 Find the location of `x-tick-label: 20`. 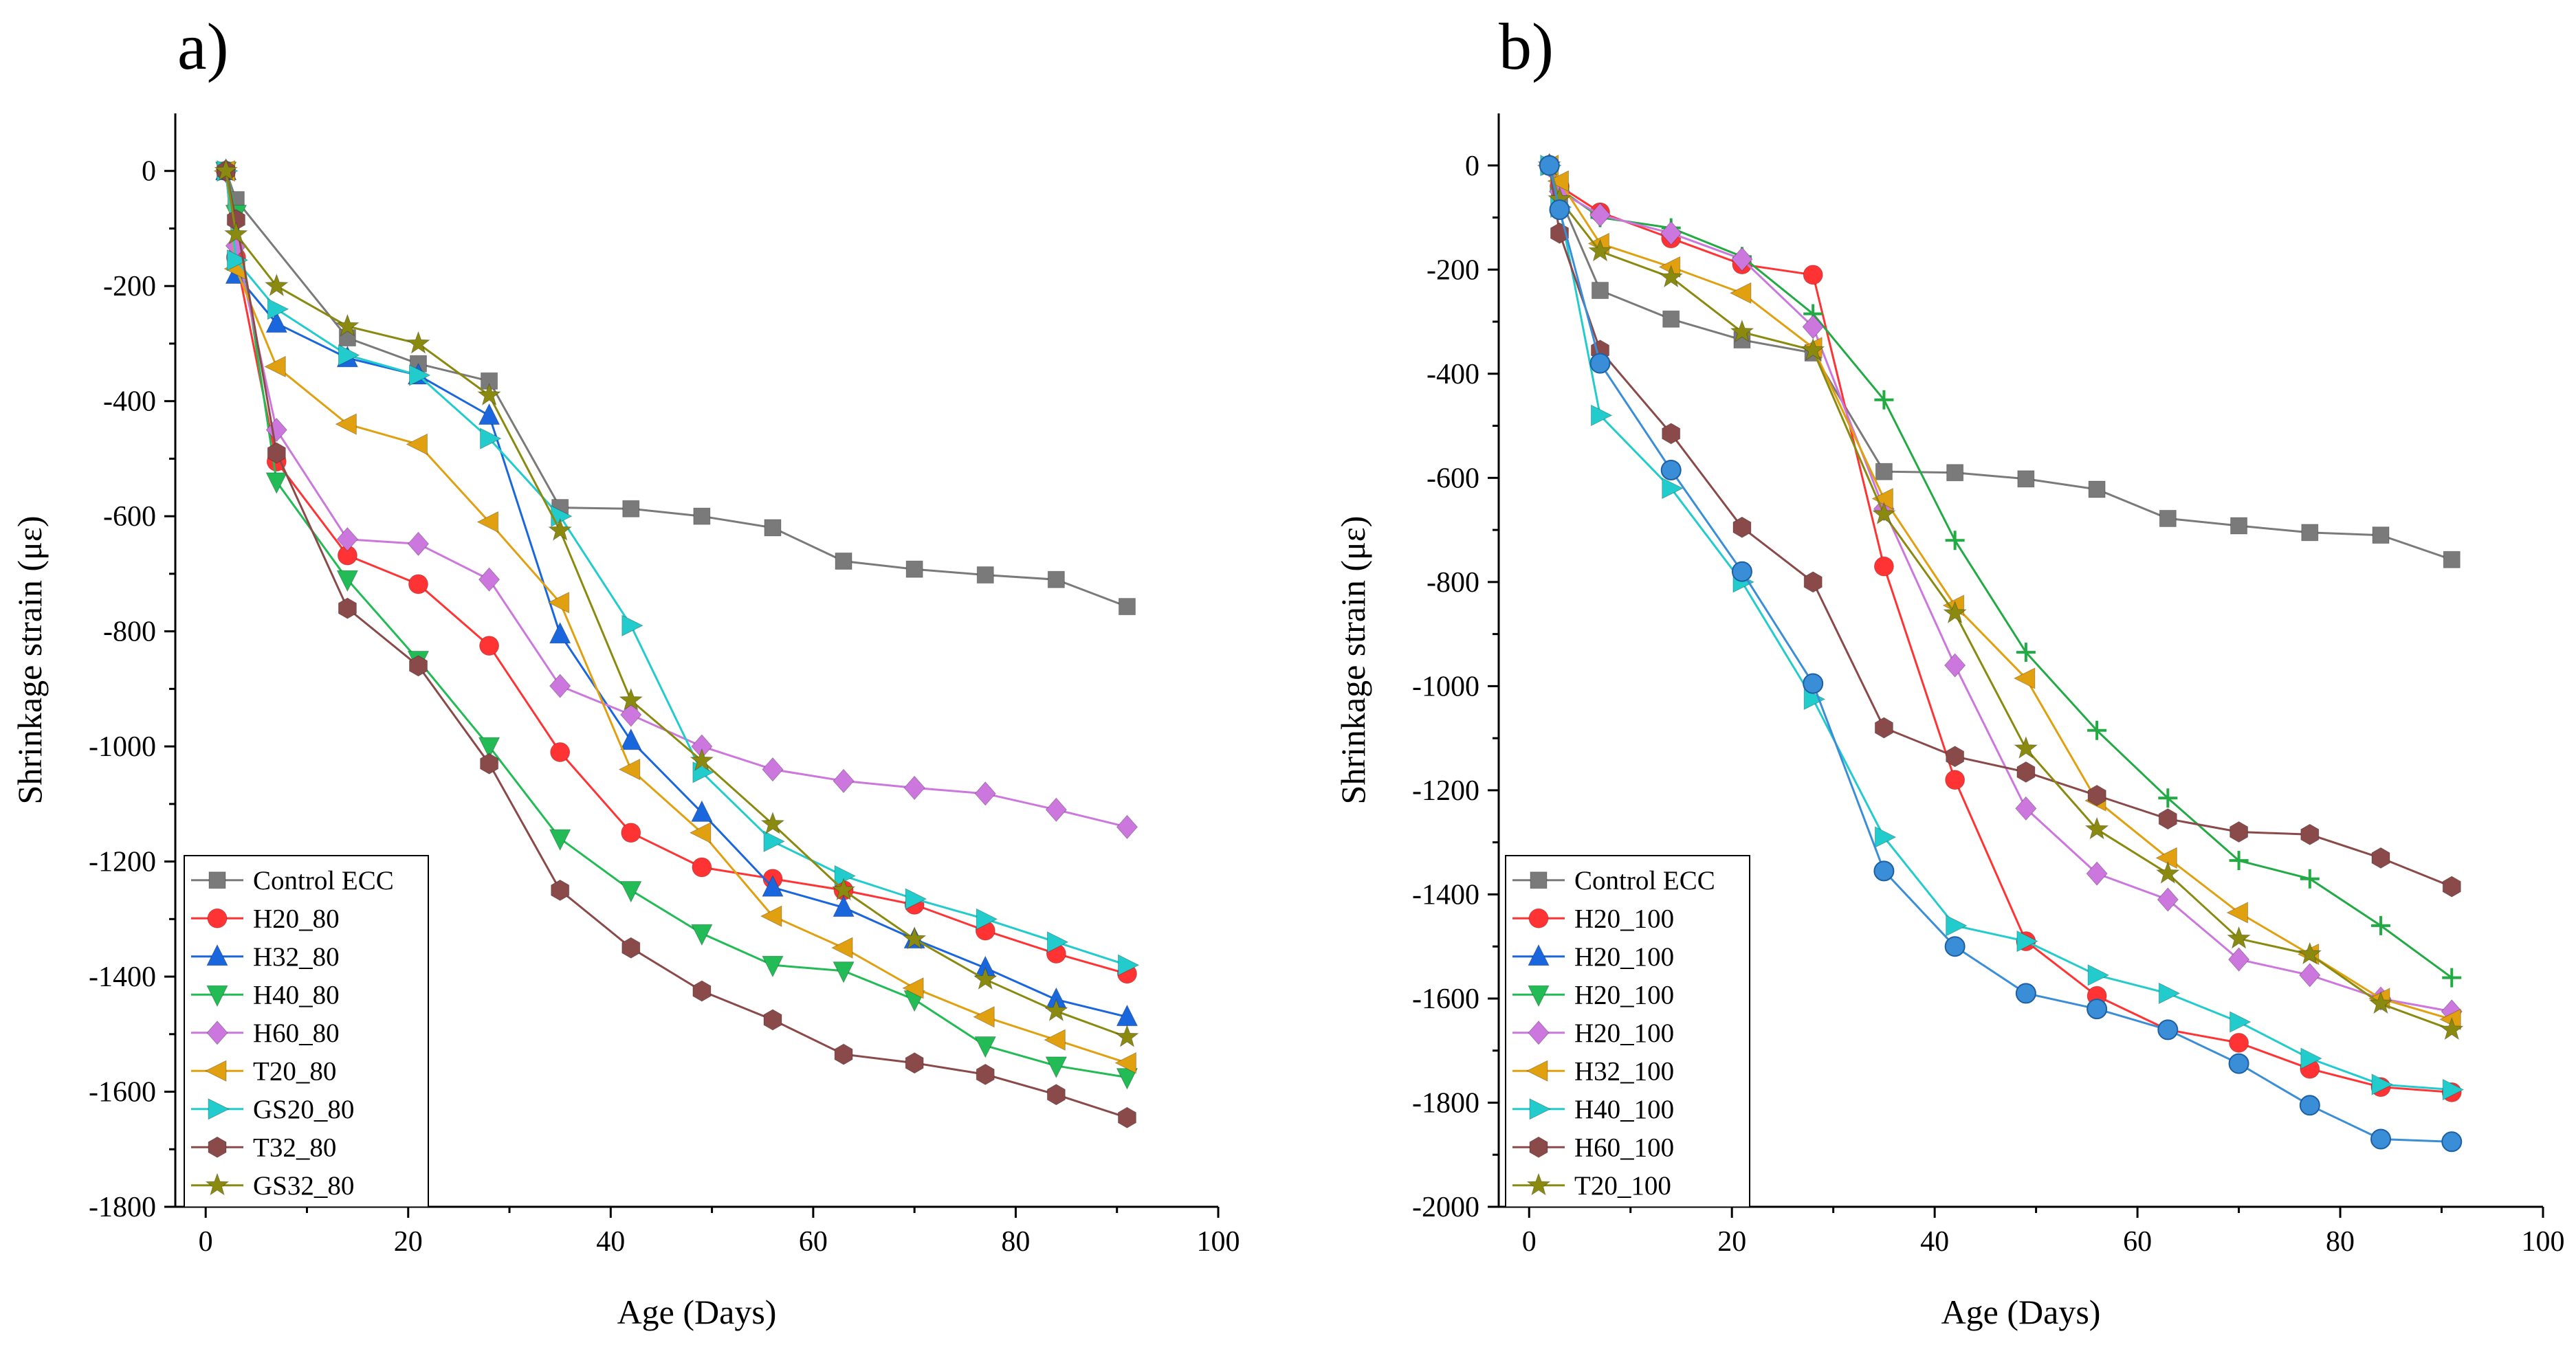

x-tick-label: 20 is located at coordinates (1731, 1242).